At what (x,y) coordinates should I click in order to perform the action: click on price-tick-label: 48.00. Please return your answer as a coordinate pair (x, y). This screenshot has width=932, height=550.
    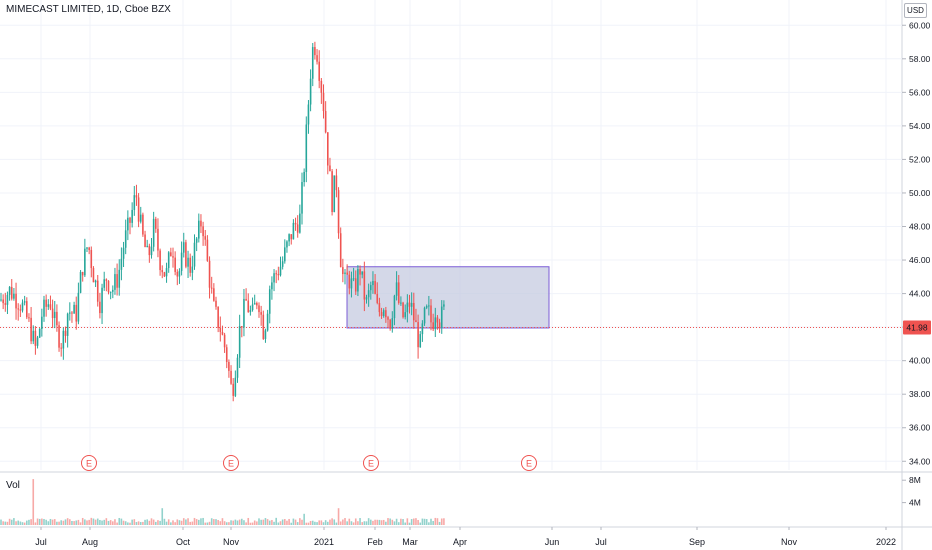
    Looking at the image, I should click on (920, 227).